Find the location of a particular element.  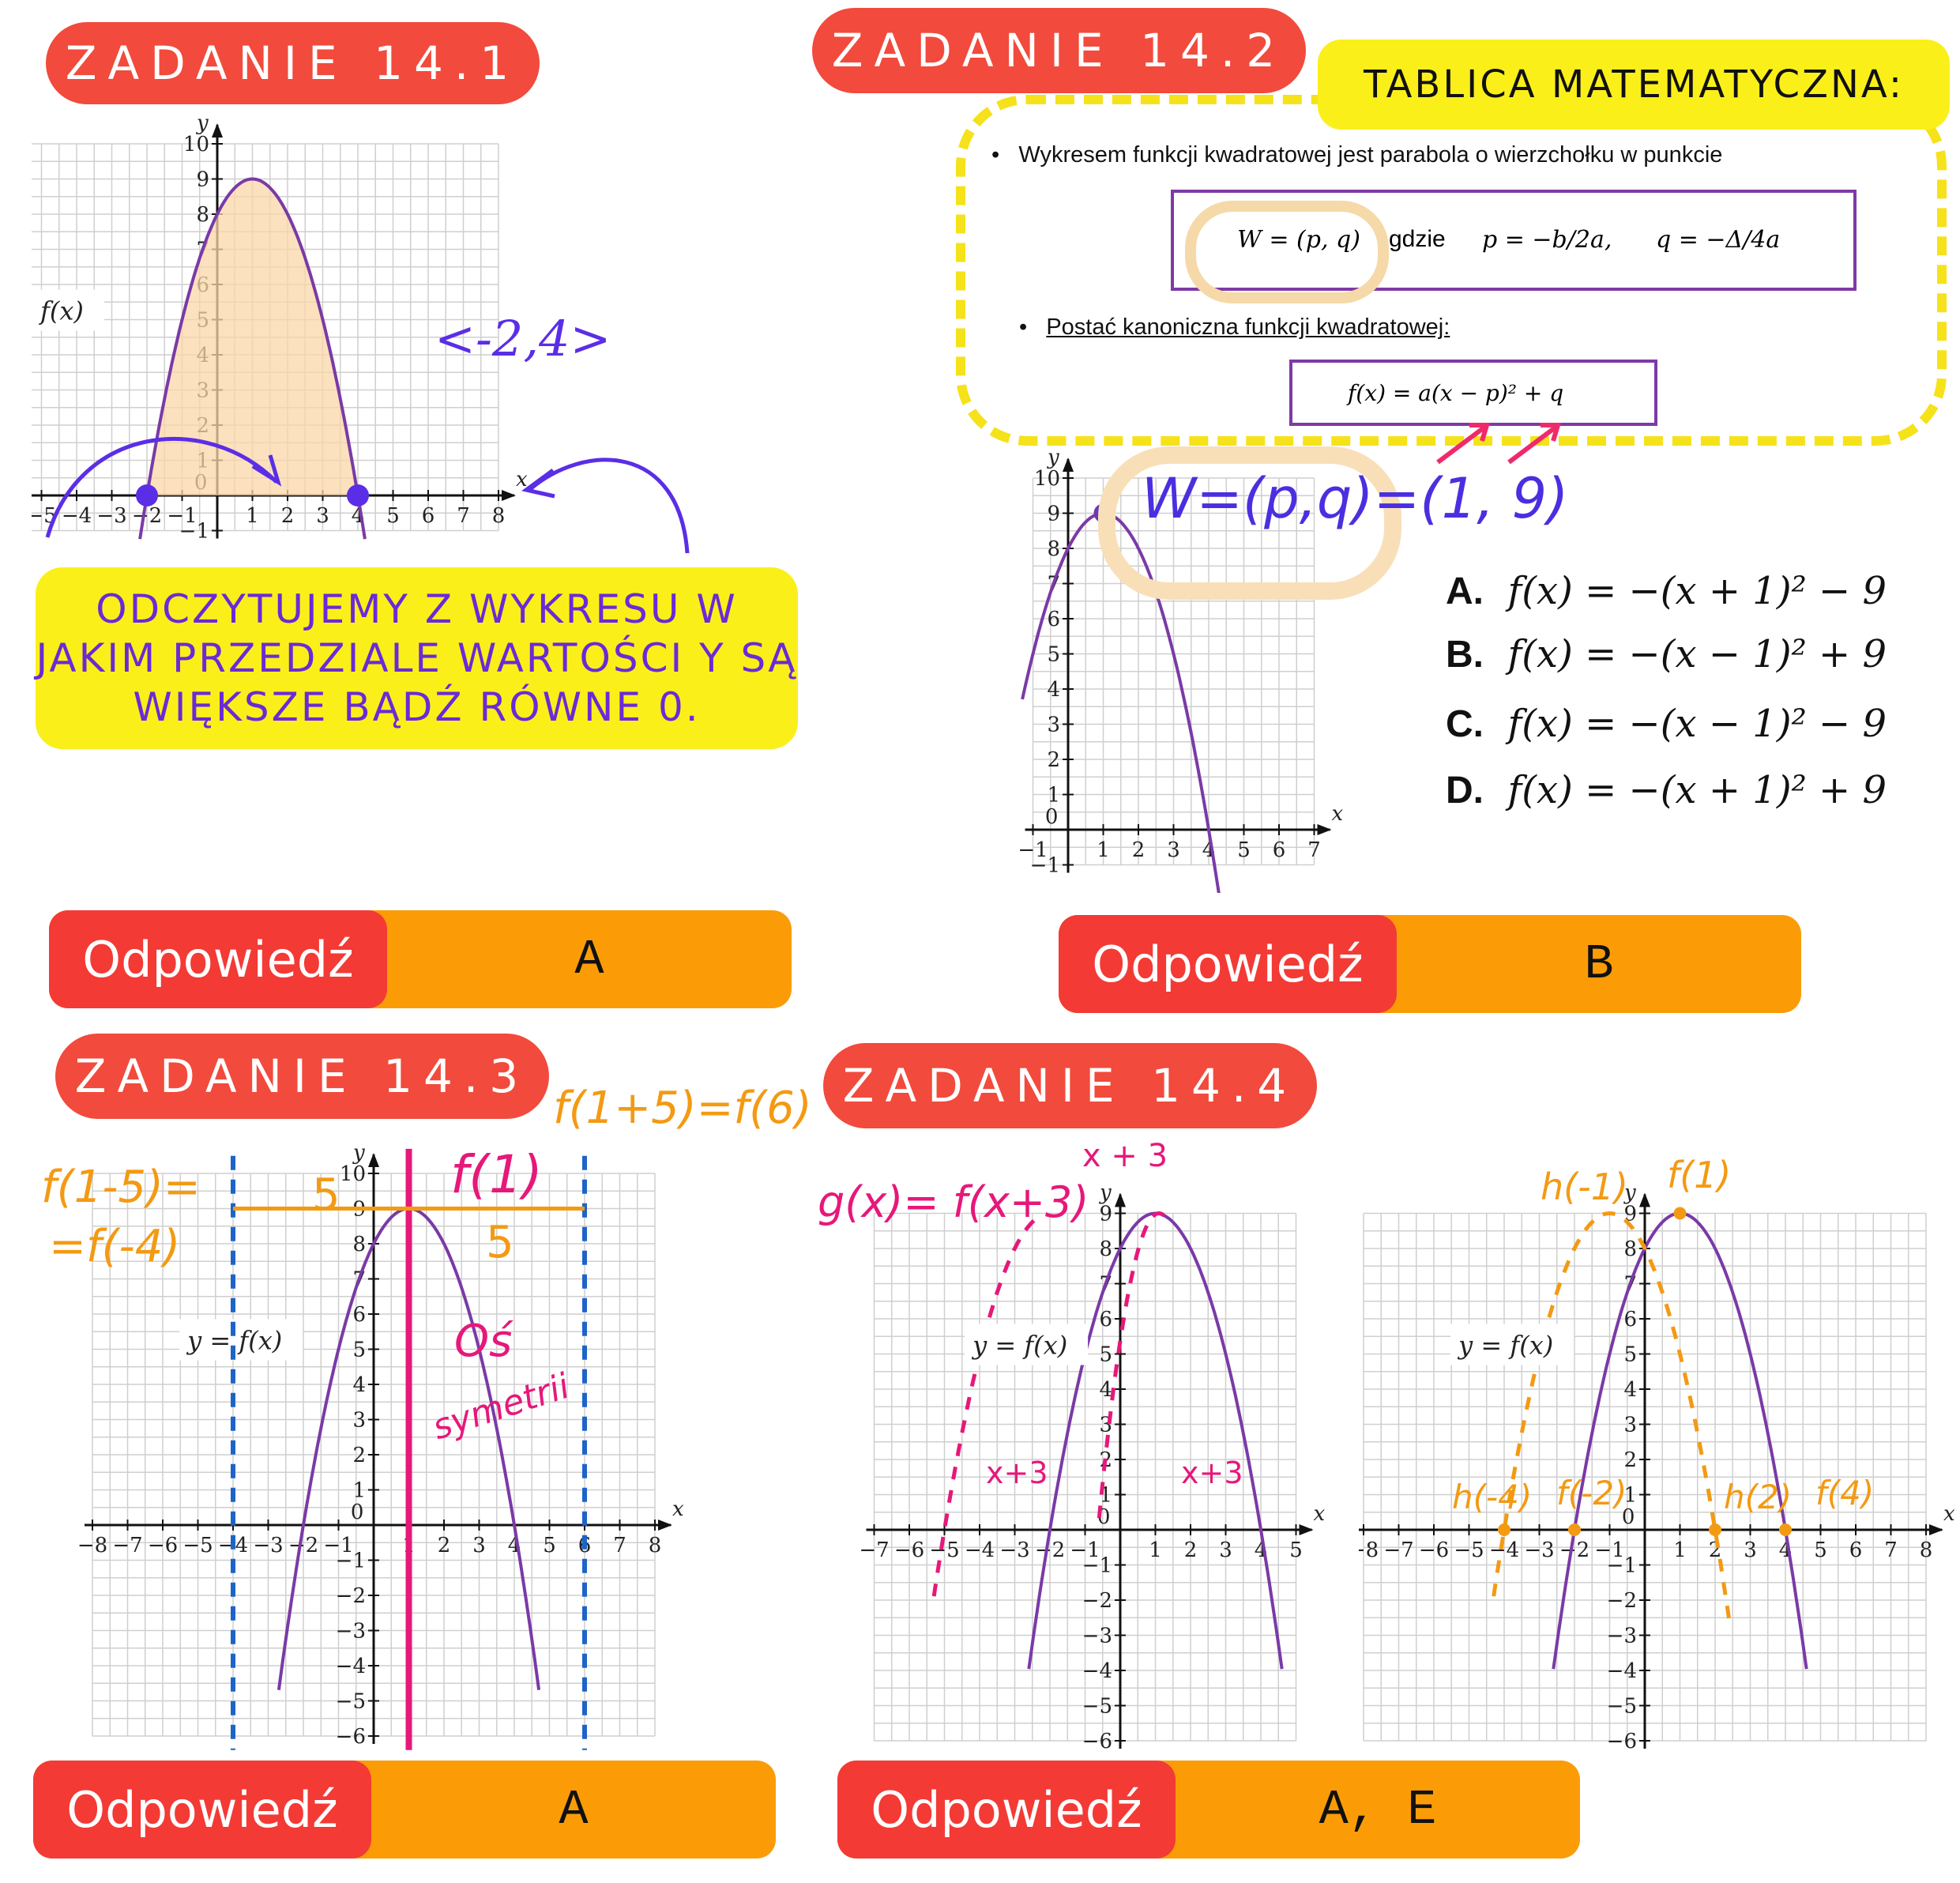

option-a: A. f(x) = −(x + 1)² − 9 is located at coordinates (1666, 591).